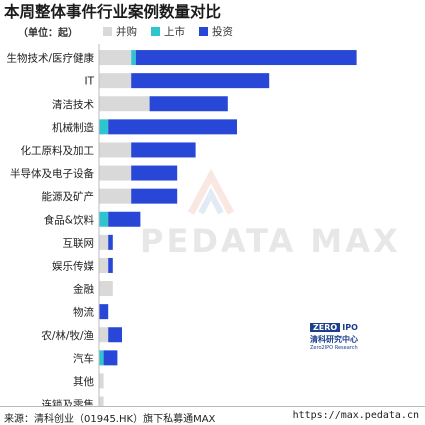  What do you see at coordinates (67, 335) in the screenshot?
I see `category-label: 农/林/牧/渔` at bounding box center [67, 335].